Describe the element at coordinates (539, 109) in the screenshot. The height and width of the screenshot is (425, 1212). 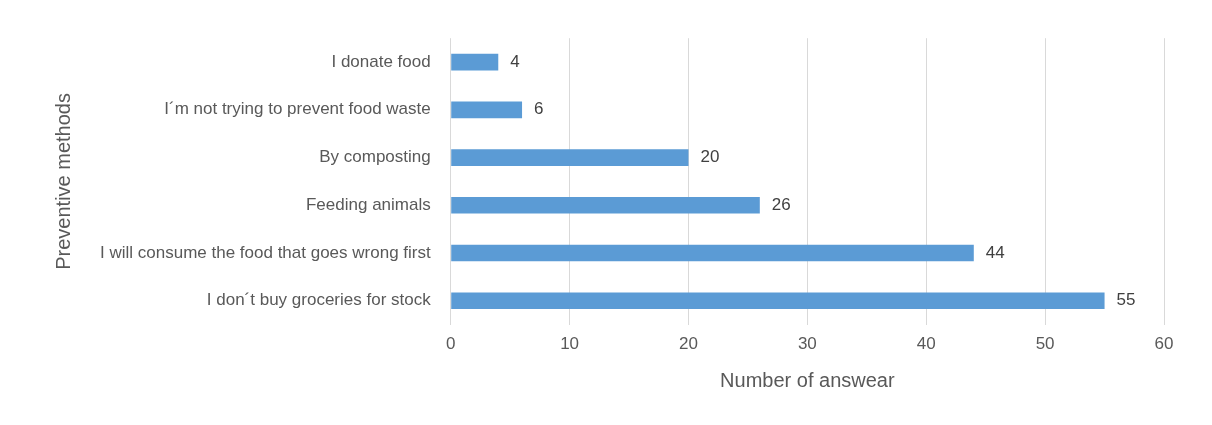
I see `data-label: 6` at that location.